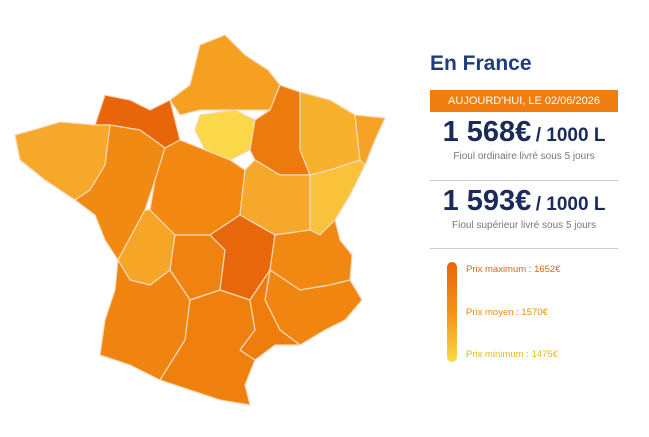 This screenshot has height=437, width=649. Describe the element at coordinates (513, 269) in the screenshot. I see `legend-label: Prix maximum : 1652€` at that location.